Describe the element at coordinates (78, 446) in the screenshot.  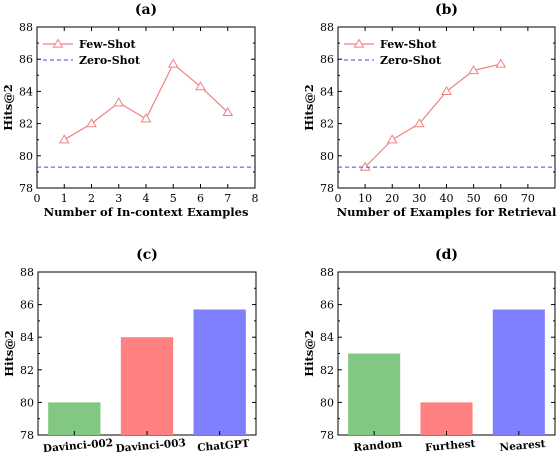
I see `x-tick-label: Davinci-002` at that location.